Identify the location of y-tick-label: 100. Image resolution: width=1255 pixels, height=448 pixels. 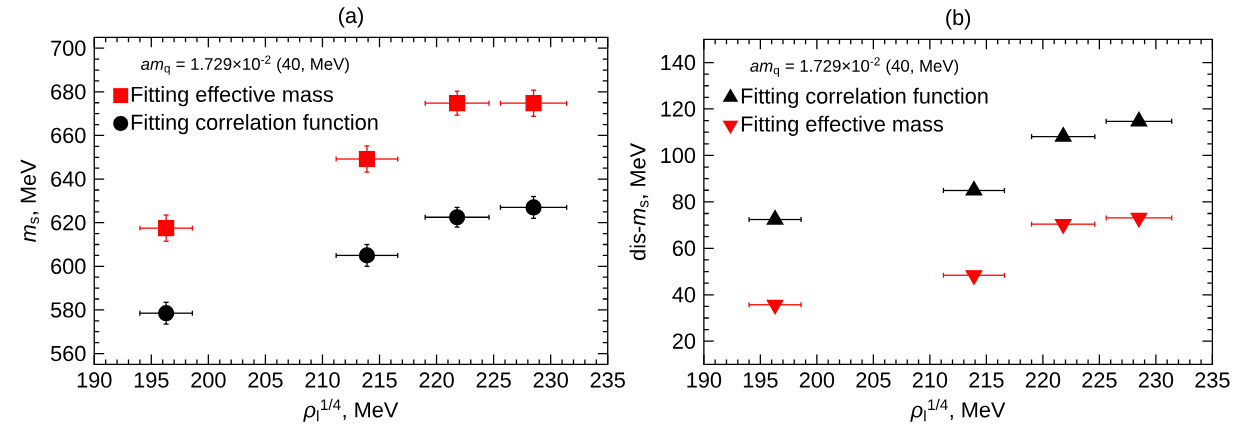
(678, 155).